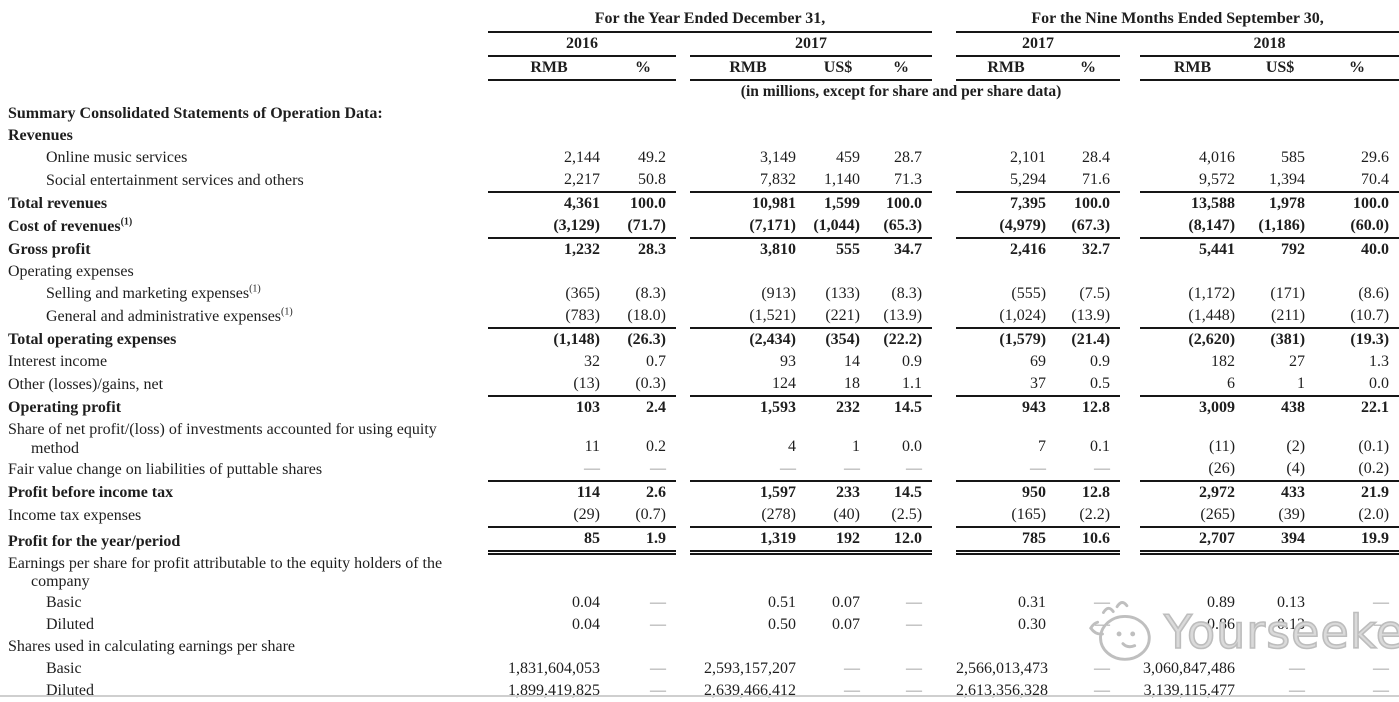  Describe the element at coordinates (71, 271) in the screenshot. I see `row-label-text: Operating expenses` at that location.